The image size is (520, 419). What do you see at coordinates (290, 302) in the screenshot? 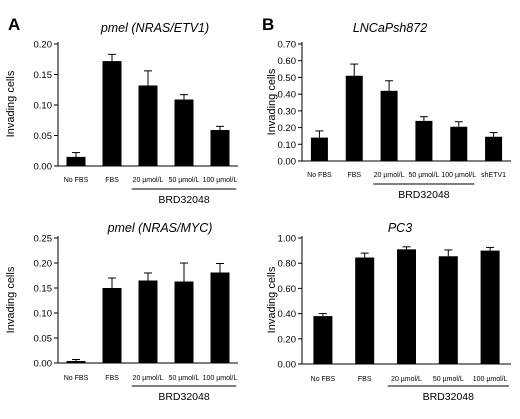
I see `y-tick-labels: 0.00 0.20 0.40 0.60 0.80 1.00` at bounding box center [290, 302].